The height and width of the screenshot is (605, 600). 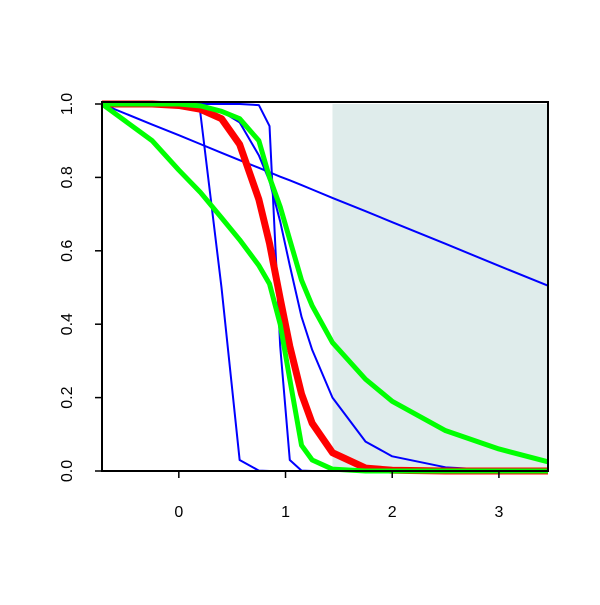 I want to click on y-tick-label: 0.6, so click(x=67, y=251).